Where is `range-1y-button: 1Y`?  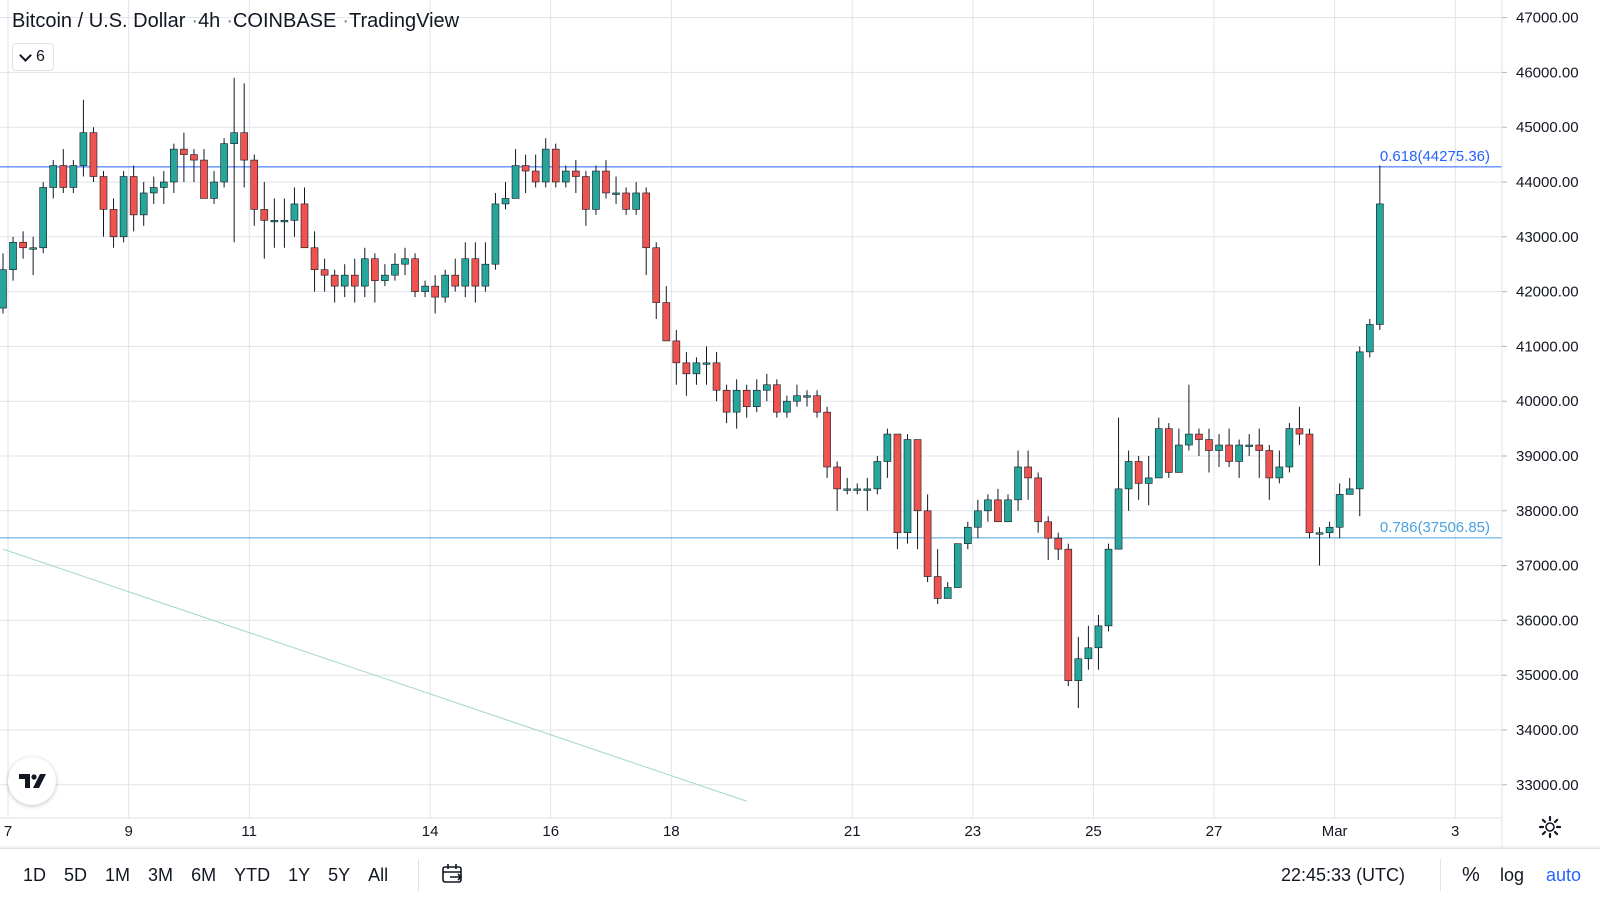
range-1y-button: 1Y is located at coordinates (299, 874).